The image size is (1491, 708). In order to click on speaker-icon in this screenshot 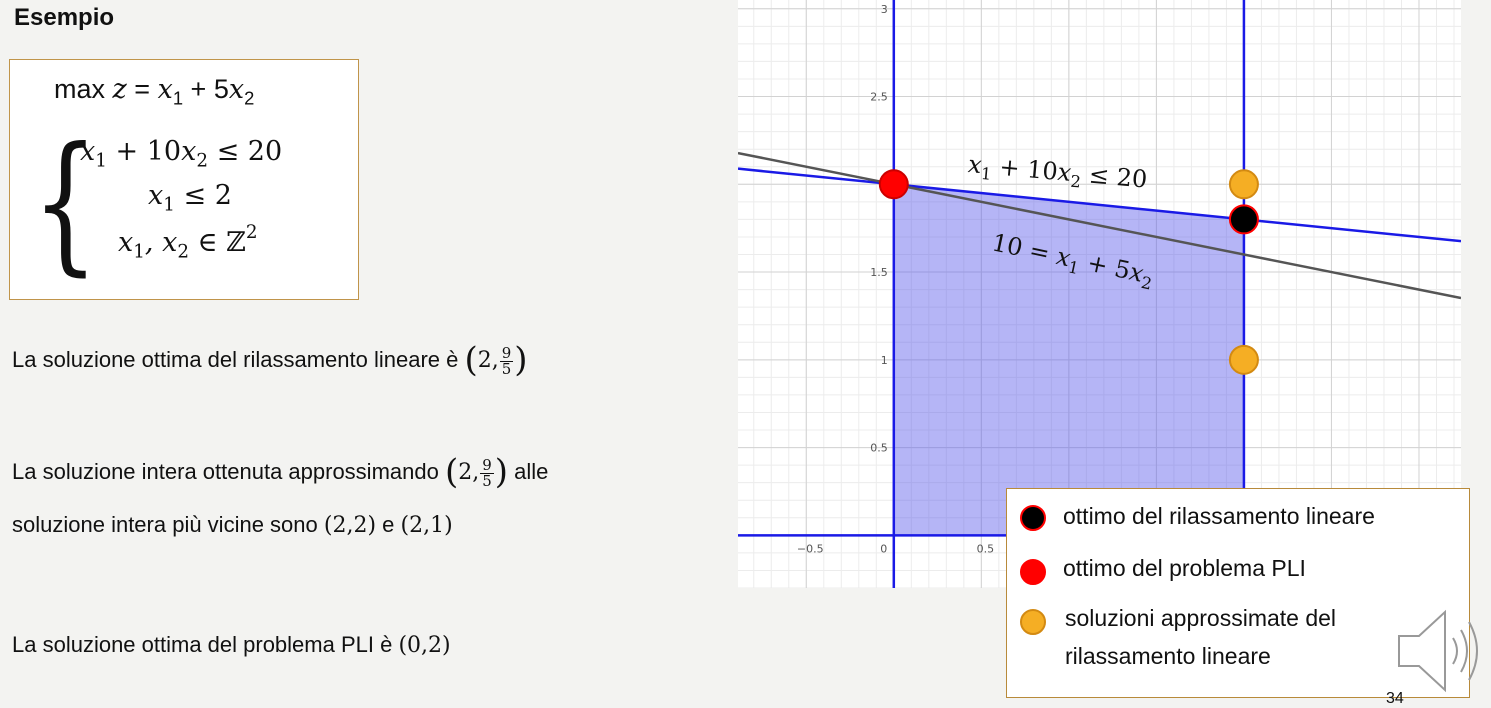, I will do `click(1439, 651)`.